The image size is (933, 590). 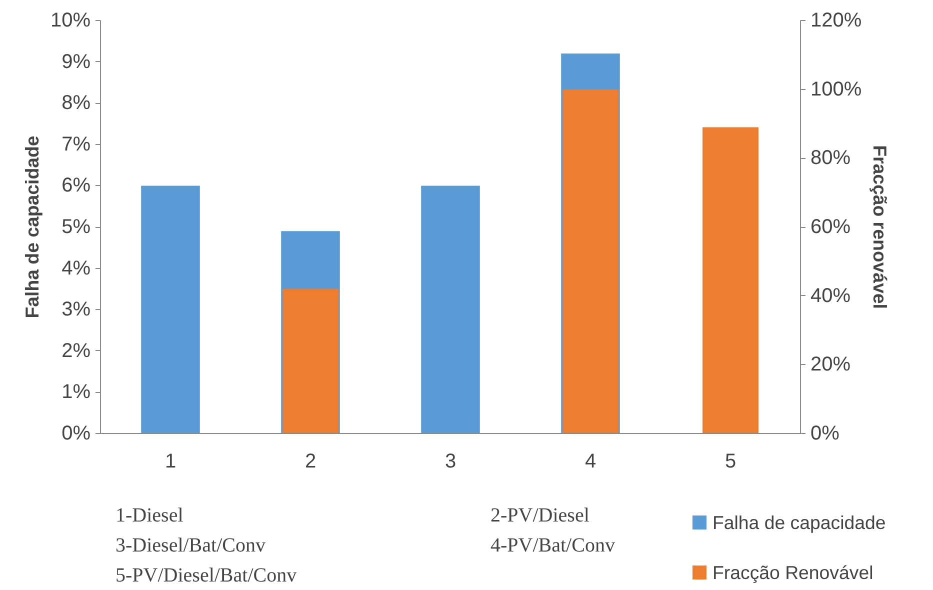 What do you see at coordinates (830, 295) in the screenshot?
I see `y2-tick-label: 40%` at bounding box center [830, 295].